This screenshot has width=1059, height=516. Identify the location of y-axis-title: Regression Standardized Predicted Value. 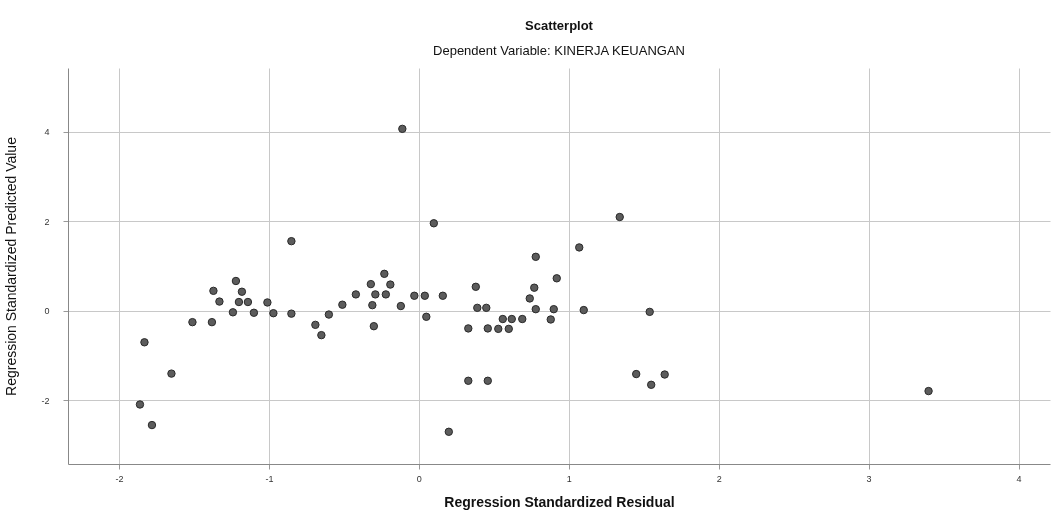
(11, 266).